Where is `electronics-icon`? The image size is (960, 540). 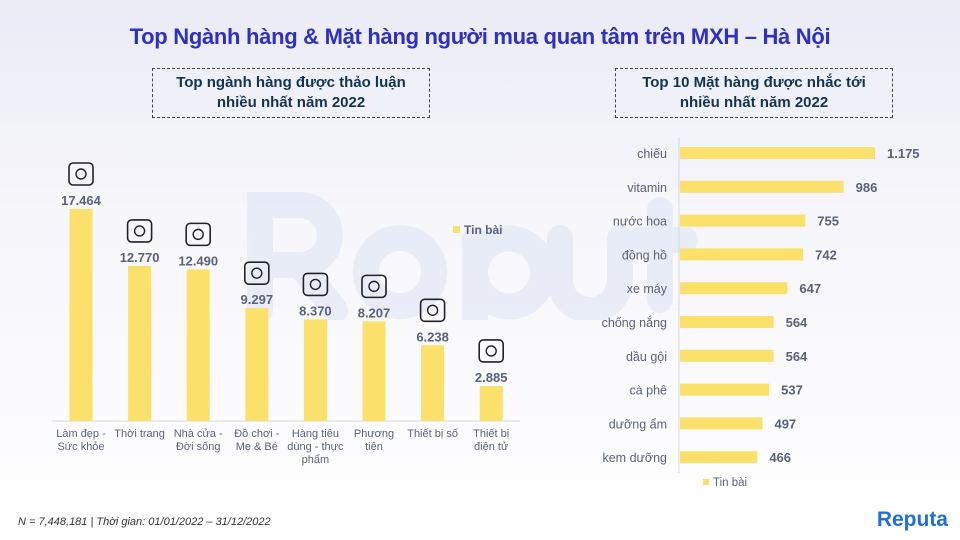 electronics-icon is located at coordinates (491, 351).